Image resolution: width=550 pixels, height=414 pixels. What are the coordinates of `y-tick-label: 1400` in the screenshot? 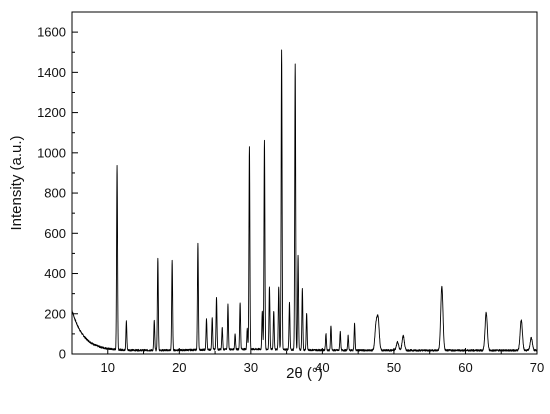 It's located at (51, 72).